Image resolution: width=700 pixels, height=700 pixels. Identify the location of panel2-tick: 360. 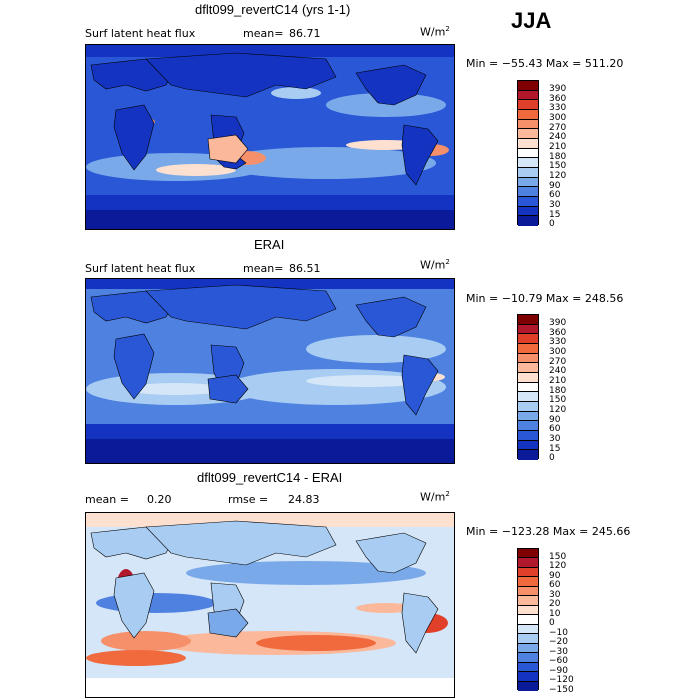
(558, 333).